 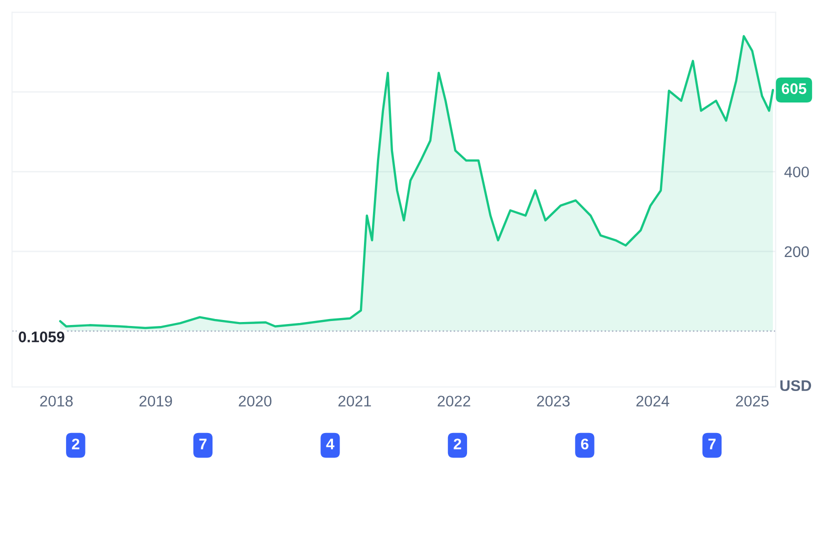 I want to click on x-tick-label: 2022, so click(x=454, y=401).